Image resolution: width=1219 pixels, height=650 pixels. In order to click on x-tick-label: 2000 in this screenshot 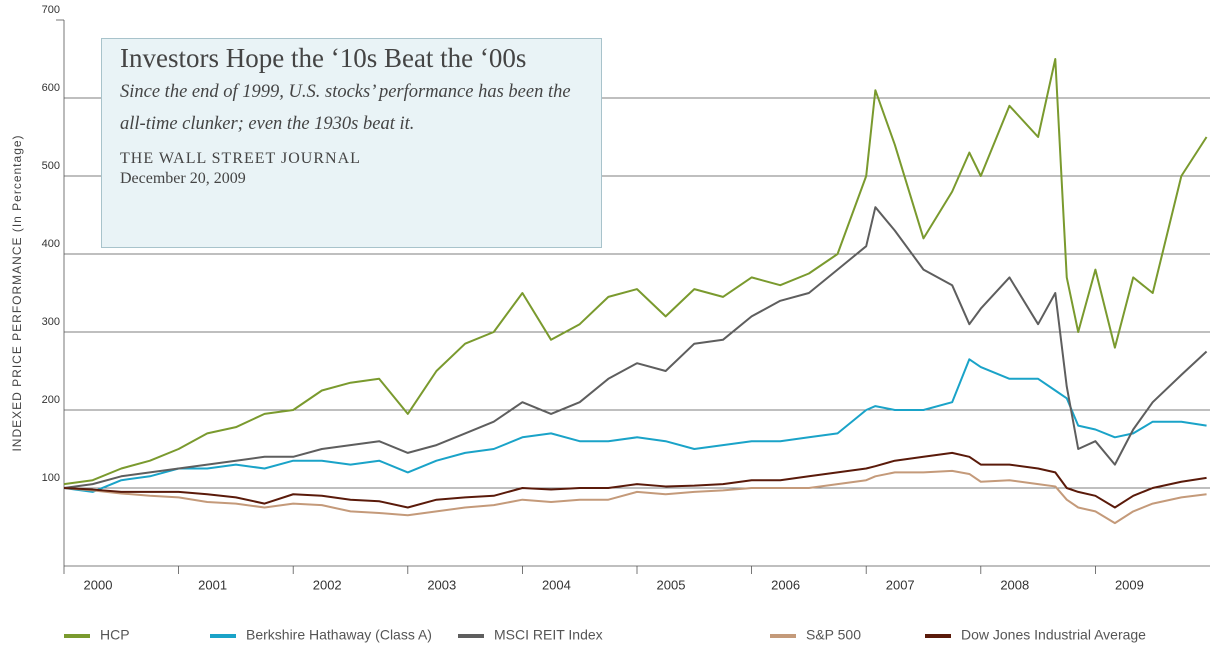, I will do `click(98, 584)`.